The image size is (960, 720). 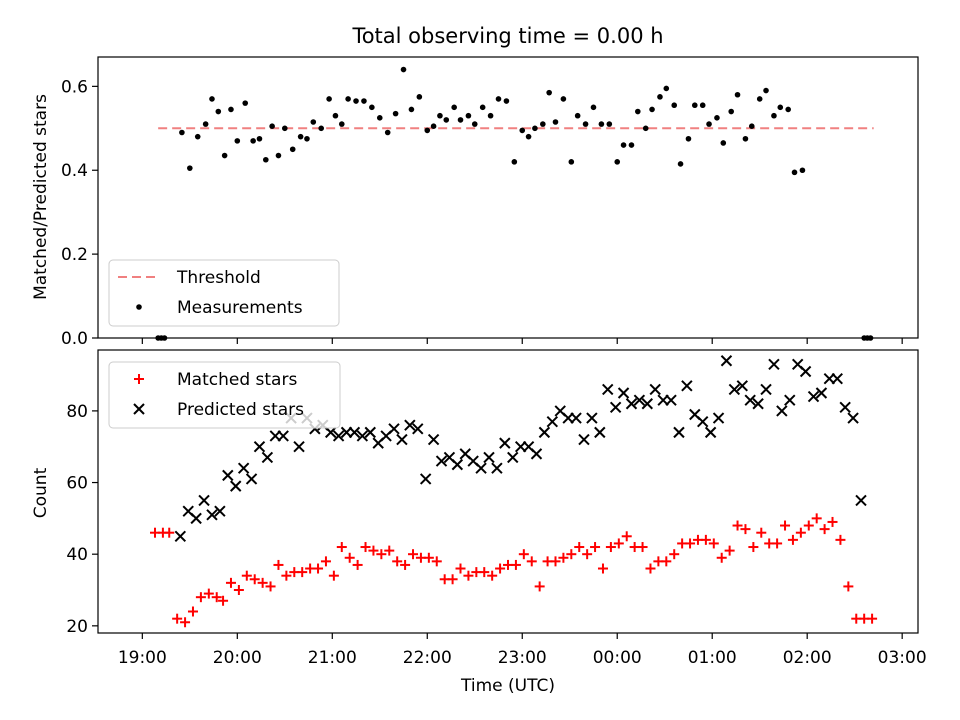 I want to click on bottom-legend: Matched stars Predicted stars, so click(x=224, y=395).